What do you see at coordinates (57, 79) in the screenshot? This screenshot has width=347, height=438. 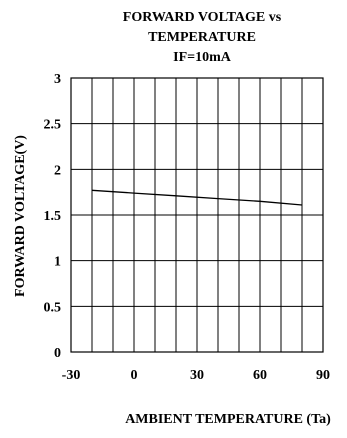 I see `y-tick-label-6: 3` at bounding box center [57, 79].